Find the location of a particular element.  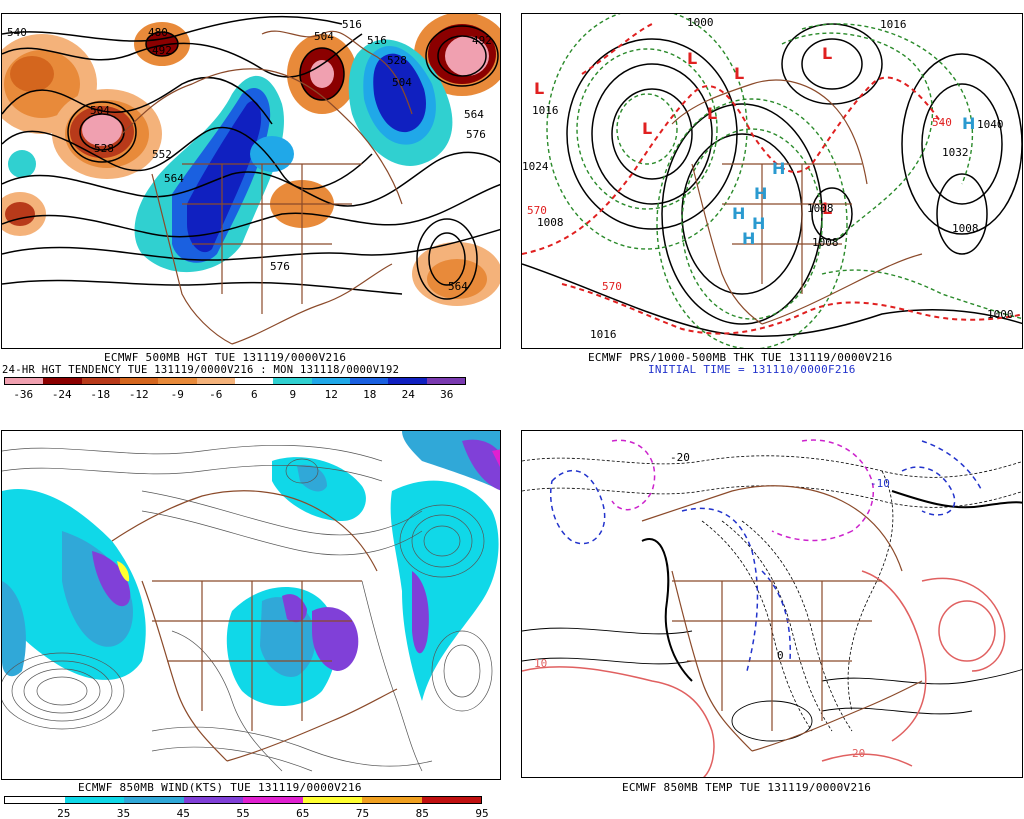

pressure-centers: L L L L L L L H H H H H H is located at coordinates (754, 146).